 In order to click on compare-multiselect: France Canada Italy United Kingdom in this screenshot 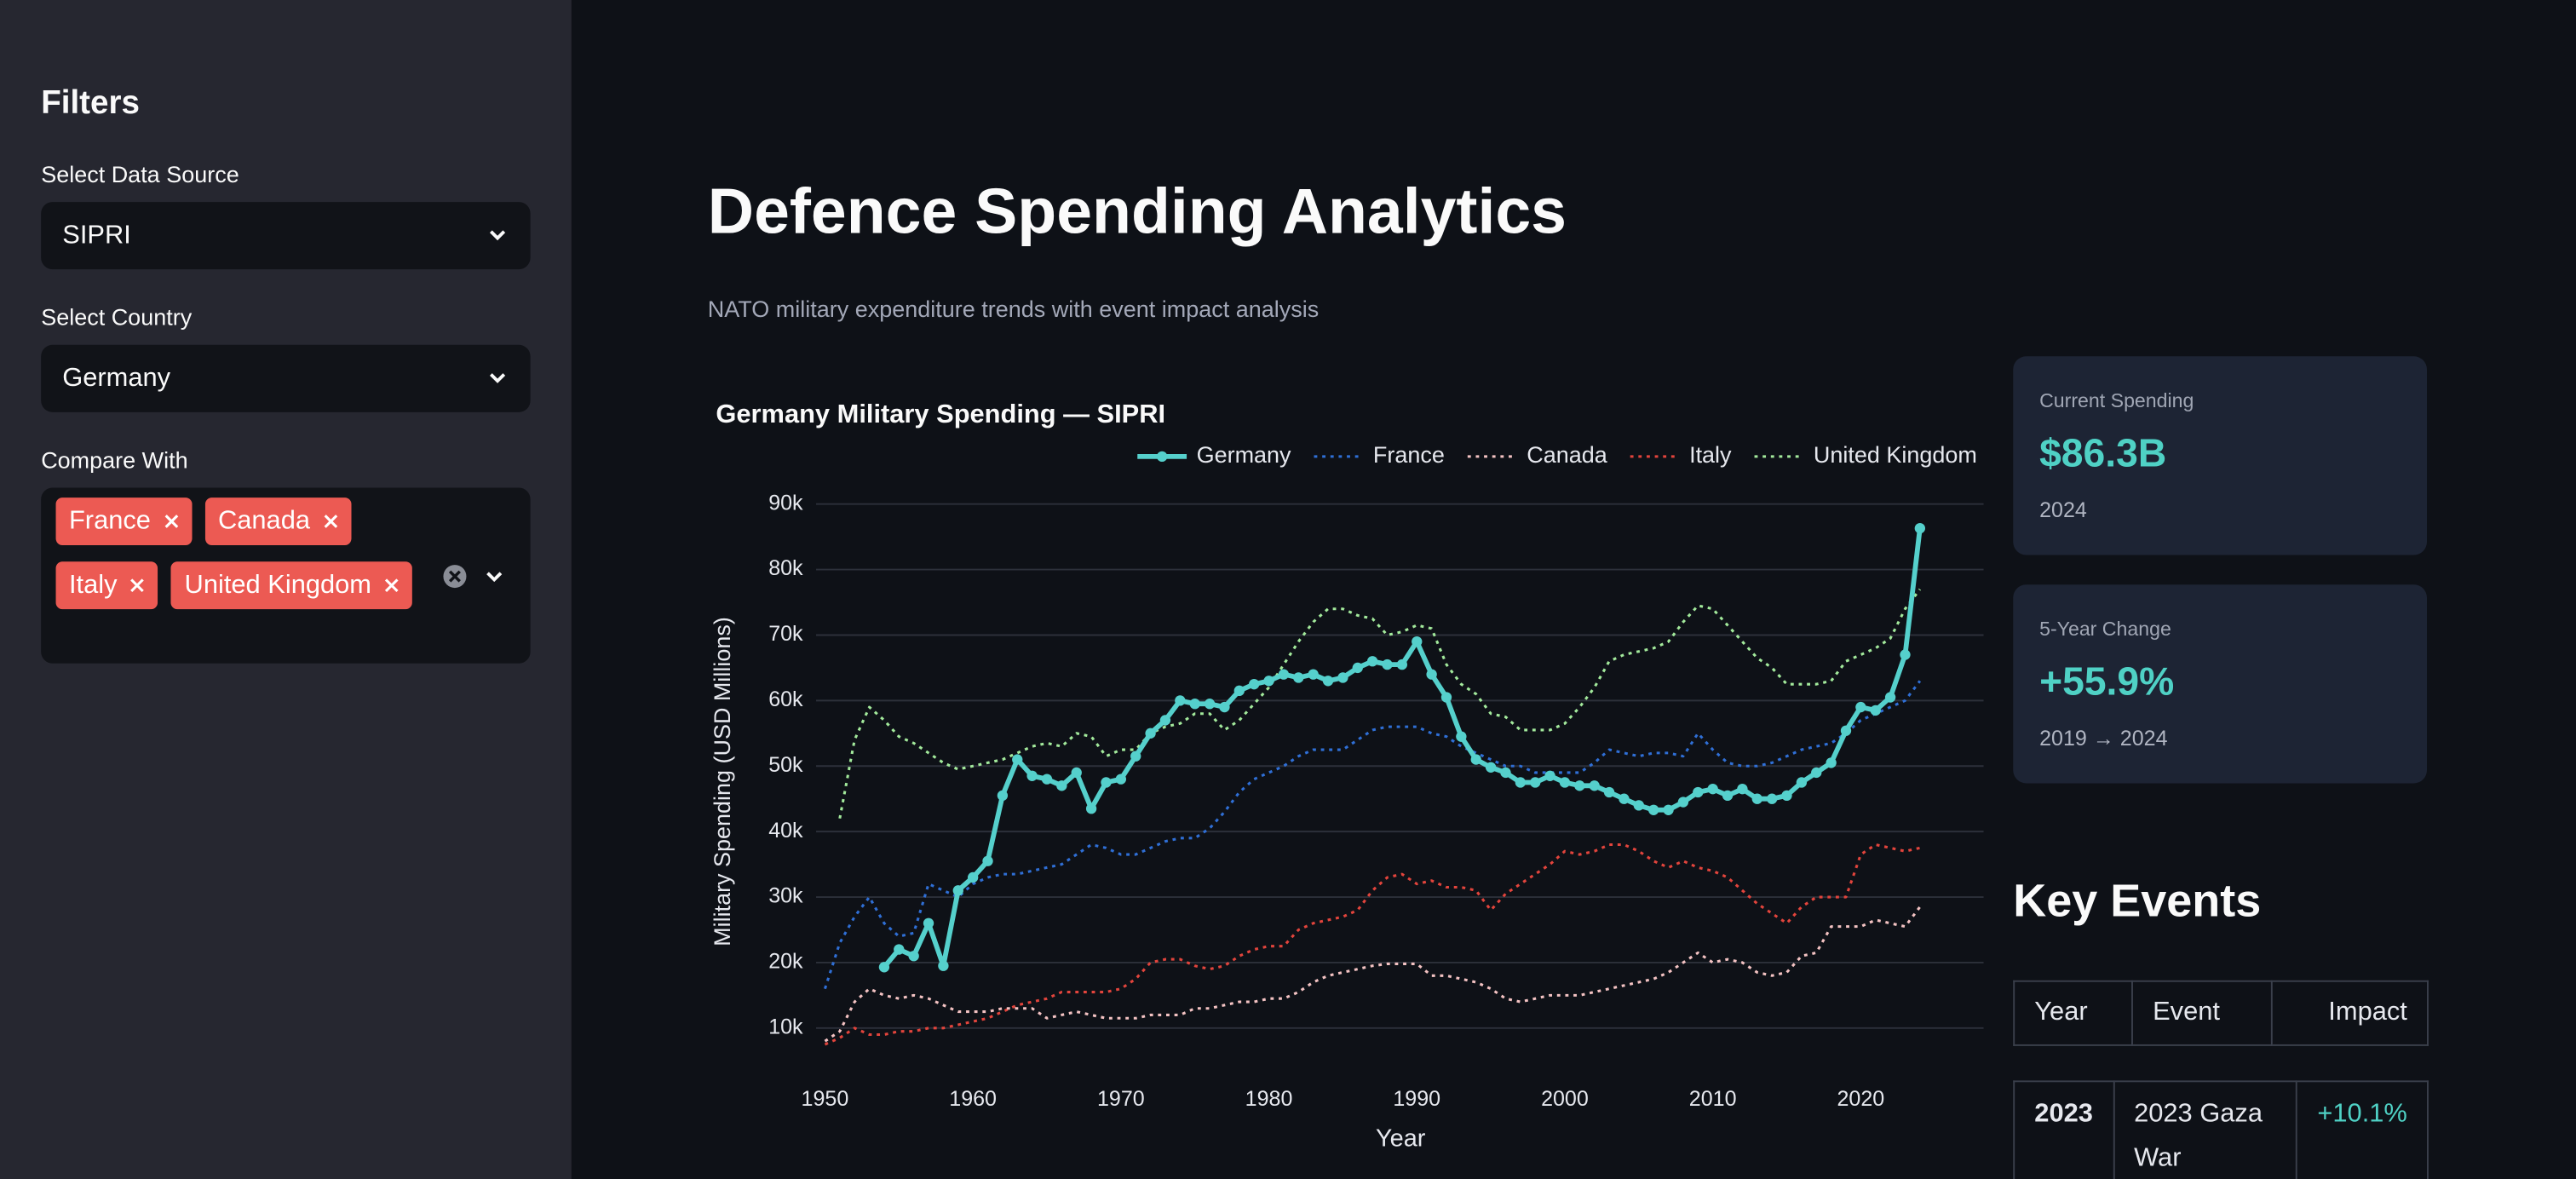, I will do `click(286, 576)`.